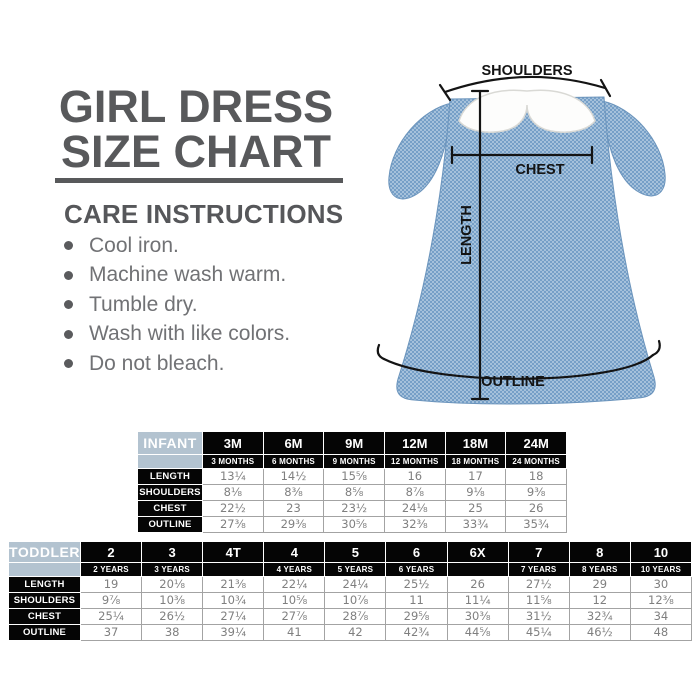  What do you see at coordinates (661, 600) in the screenshot?
I see `measure-value-cell: 12⅜` at bounding box center [661, 600].